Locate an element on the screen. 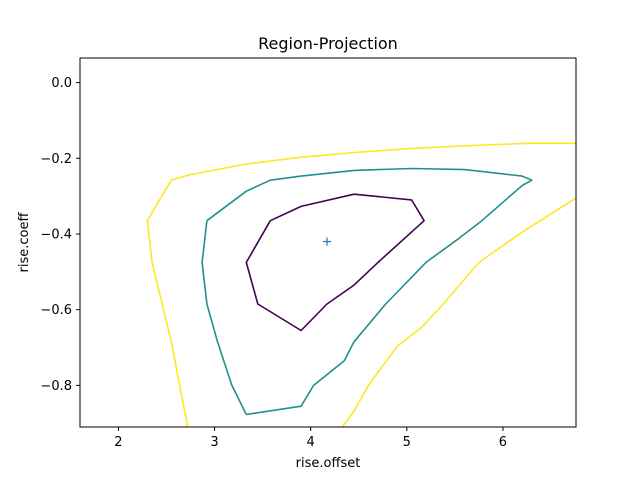  x-tick-label: 2 is located at coordinates (118, 442).